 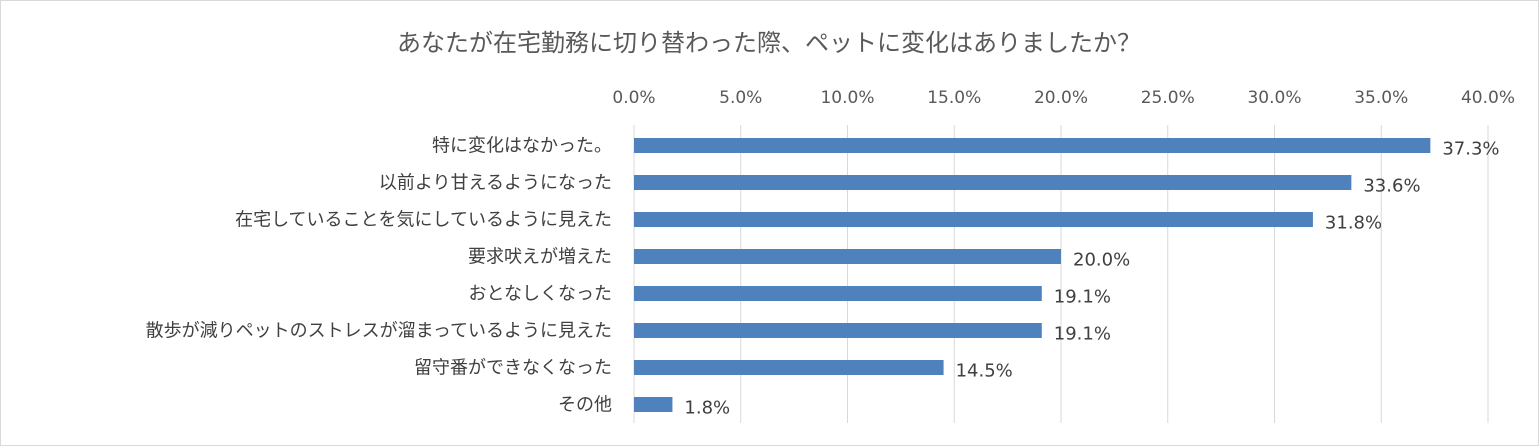 What do you see at coordinates (540, 257) in the screenshot?
I see `category-label: 要求吠えが増えた` at bounding box center [540, 257].